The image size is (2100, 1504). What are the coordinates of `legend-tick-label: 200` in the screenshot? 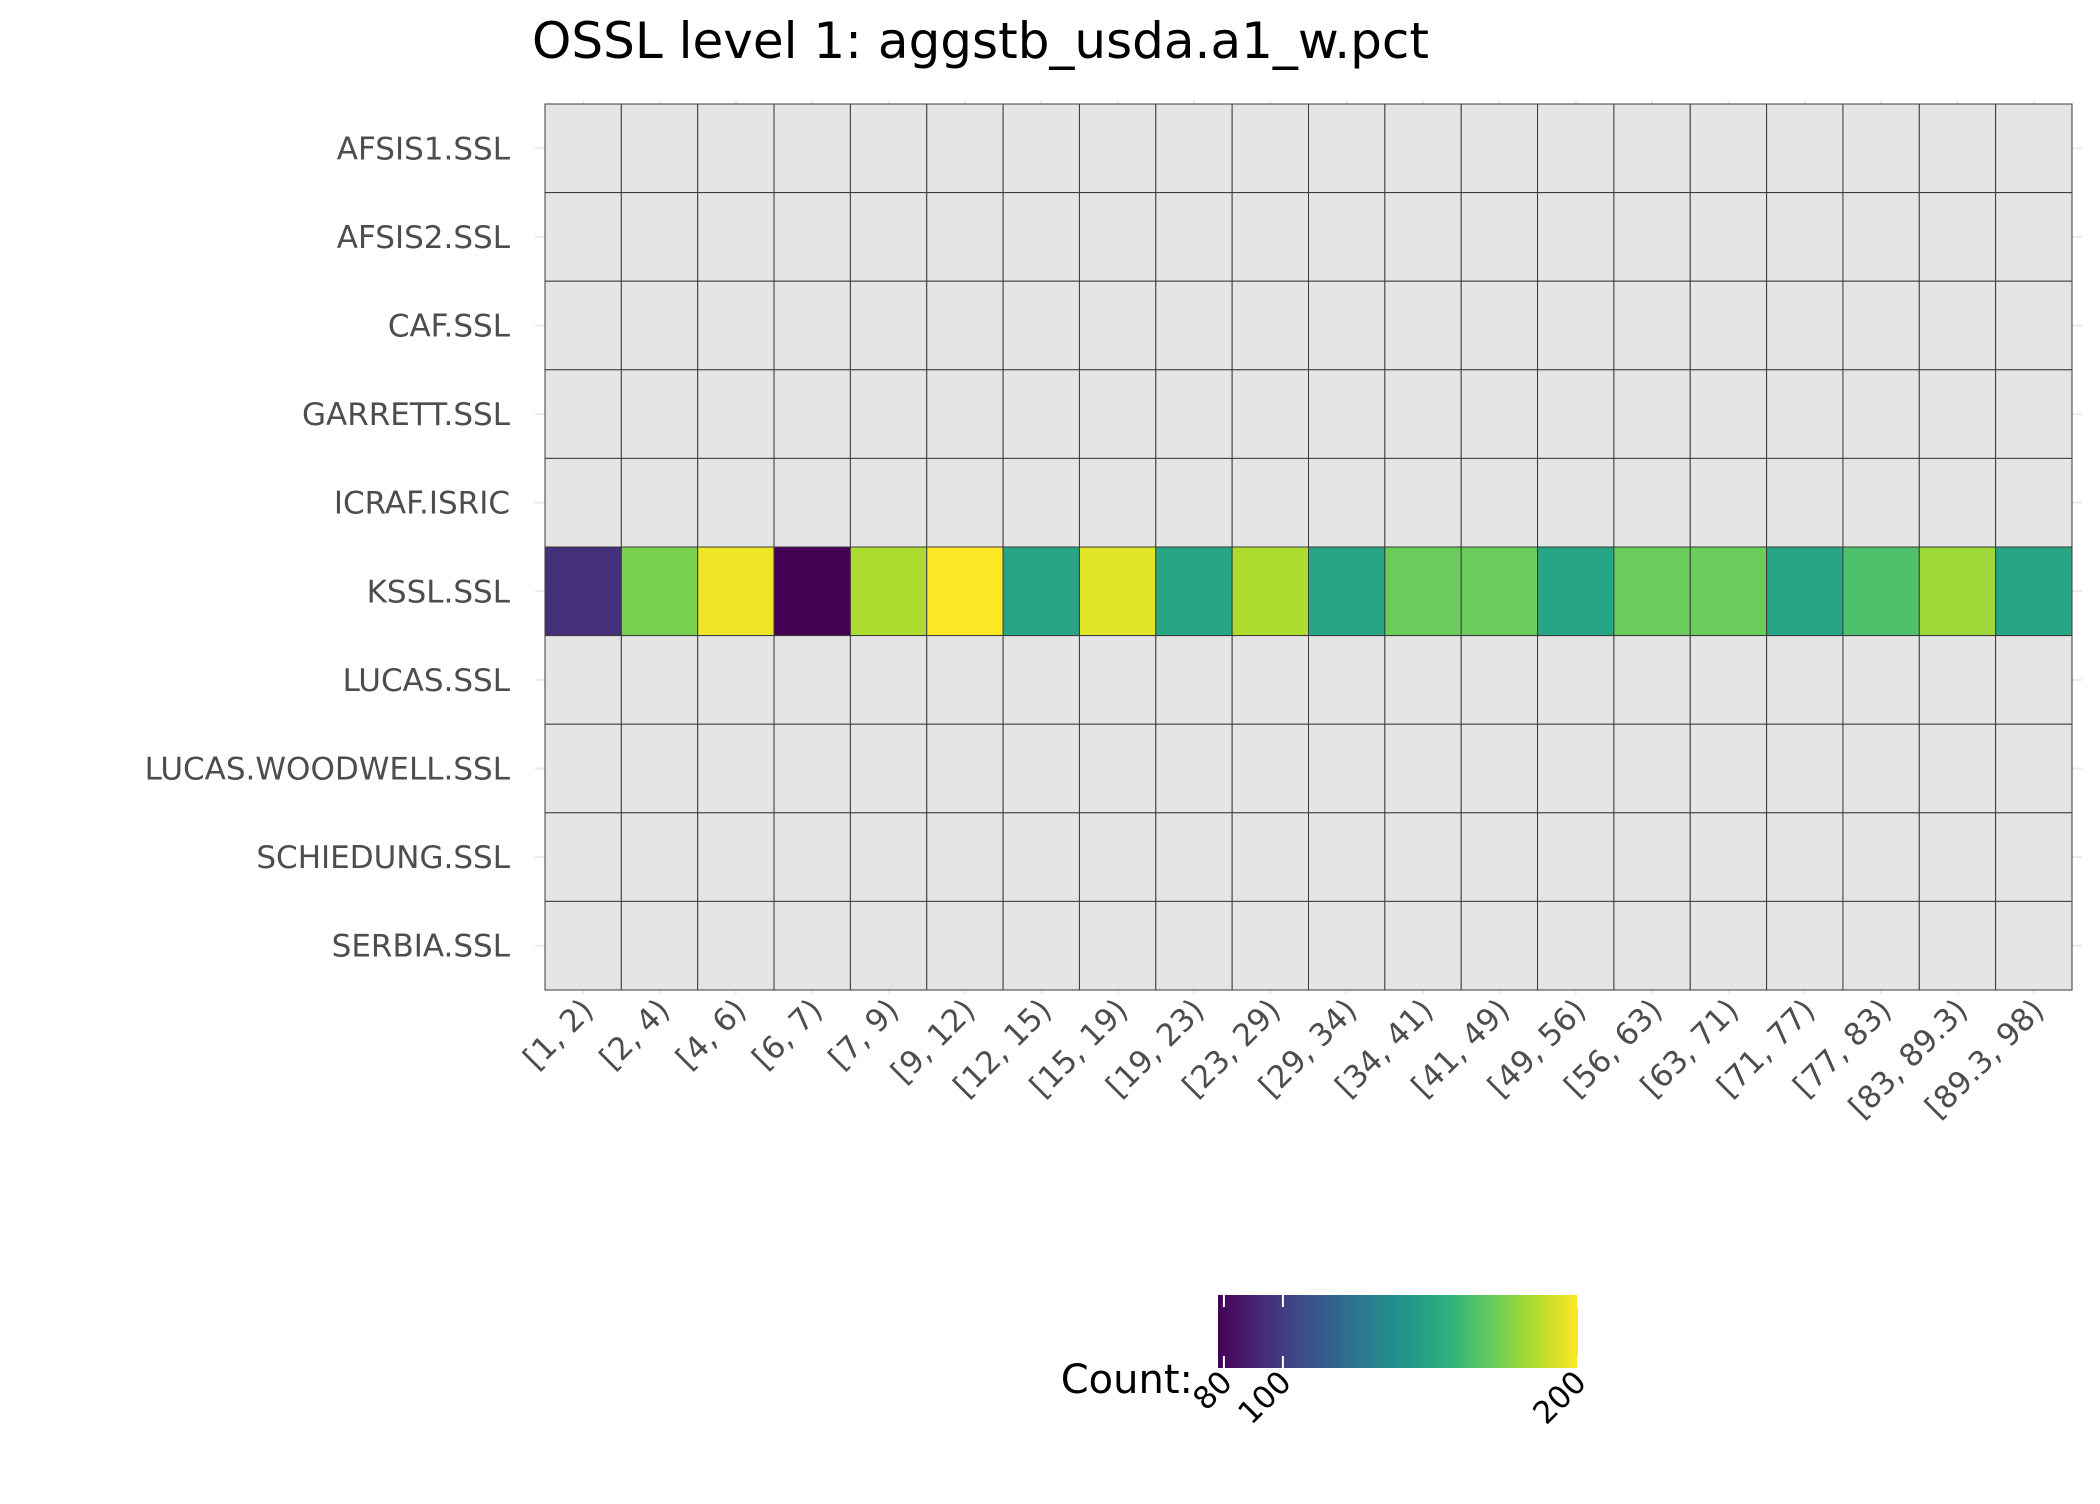 It's located at (1559, 1397).